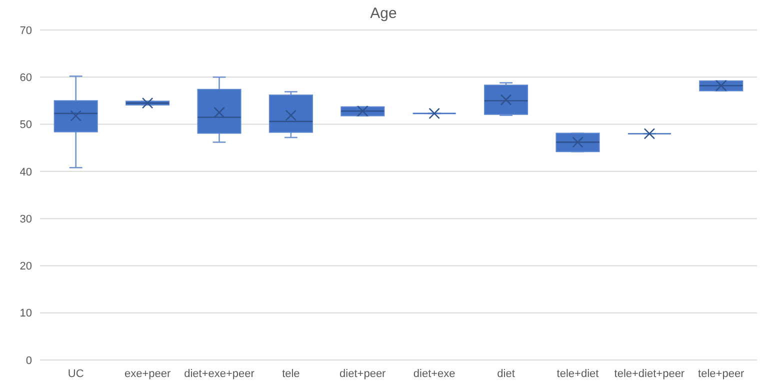  What do you see at coordinates (363, 374) in the screenshot?
I see `x-tick-label: diet+peer` at bounding box center [363, 374].